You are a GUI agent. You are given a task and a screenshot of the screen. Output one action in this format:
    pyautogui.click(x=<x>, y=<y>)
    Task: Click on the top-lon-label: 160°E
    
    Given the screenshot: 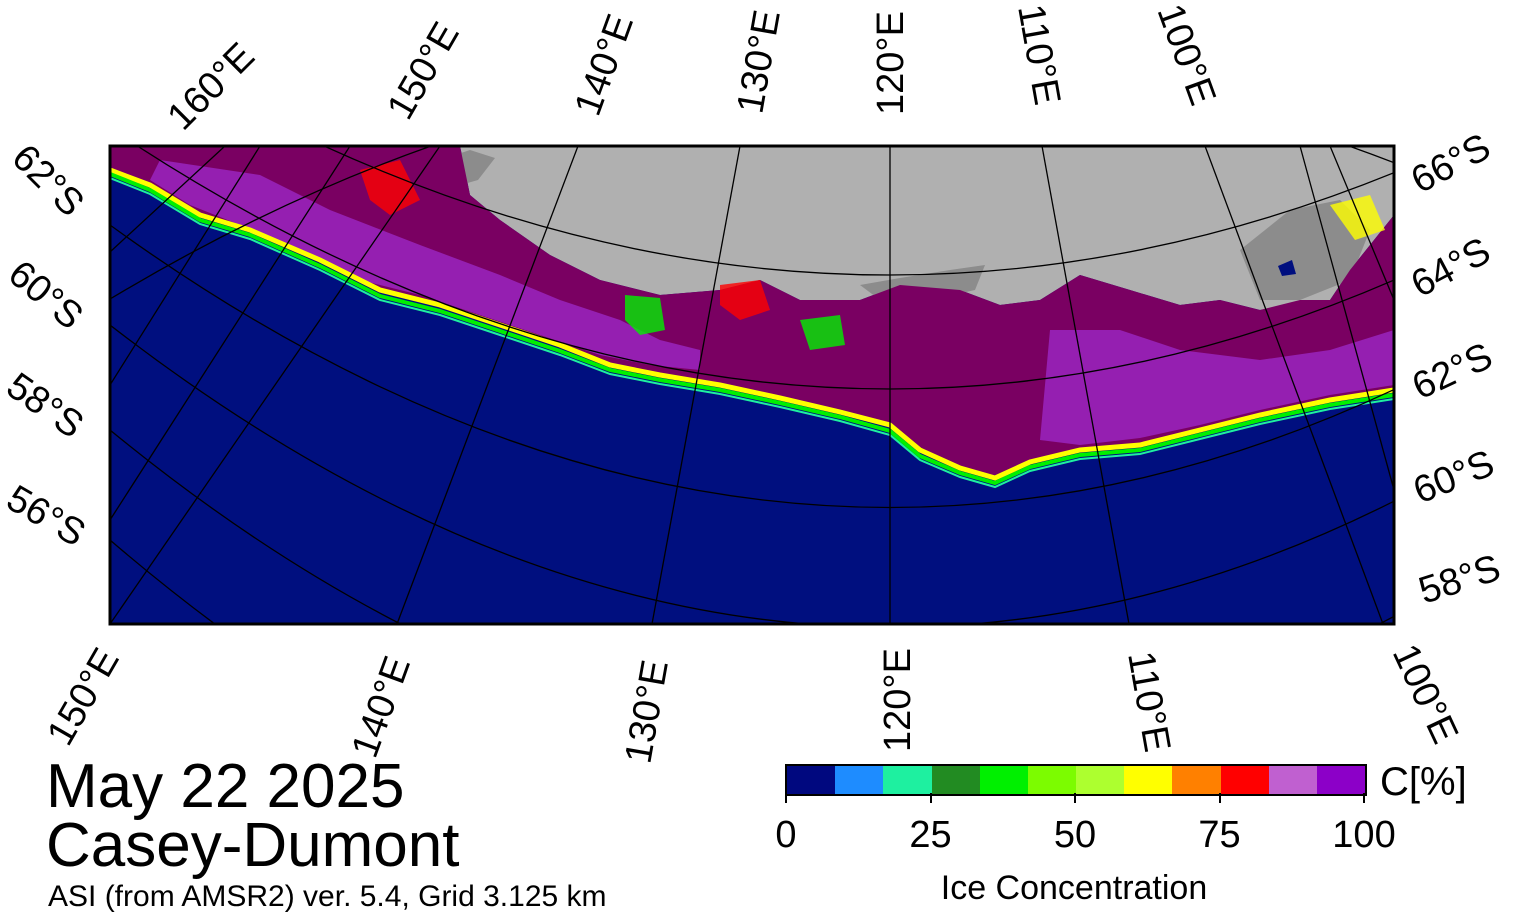 What is the action you would take?
    pyautogui.click(x=211, y=86)
    